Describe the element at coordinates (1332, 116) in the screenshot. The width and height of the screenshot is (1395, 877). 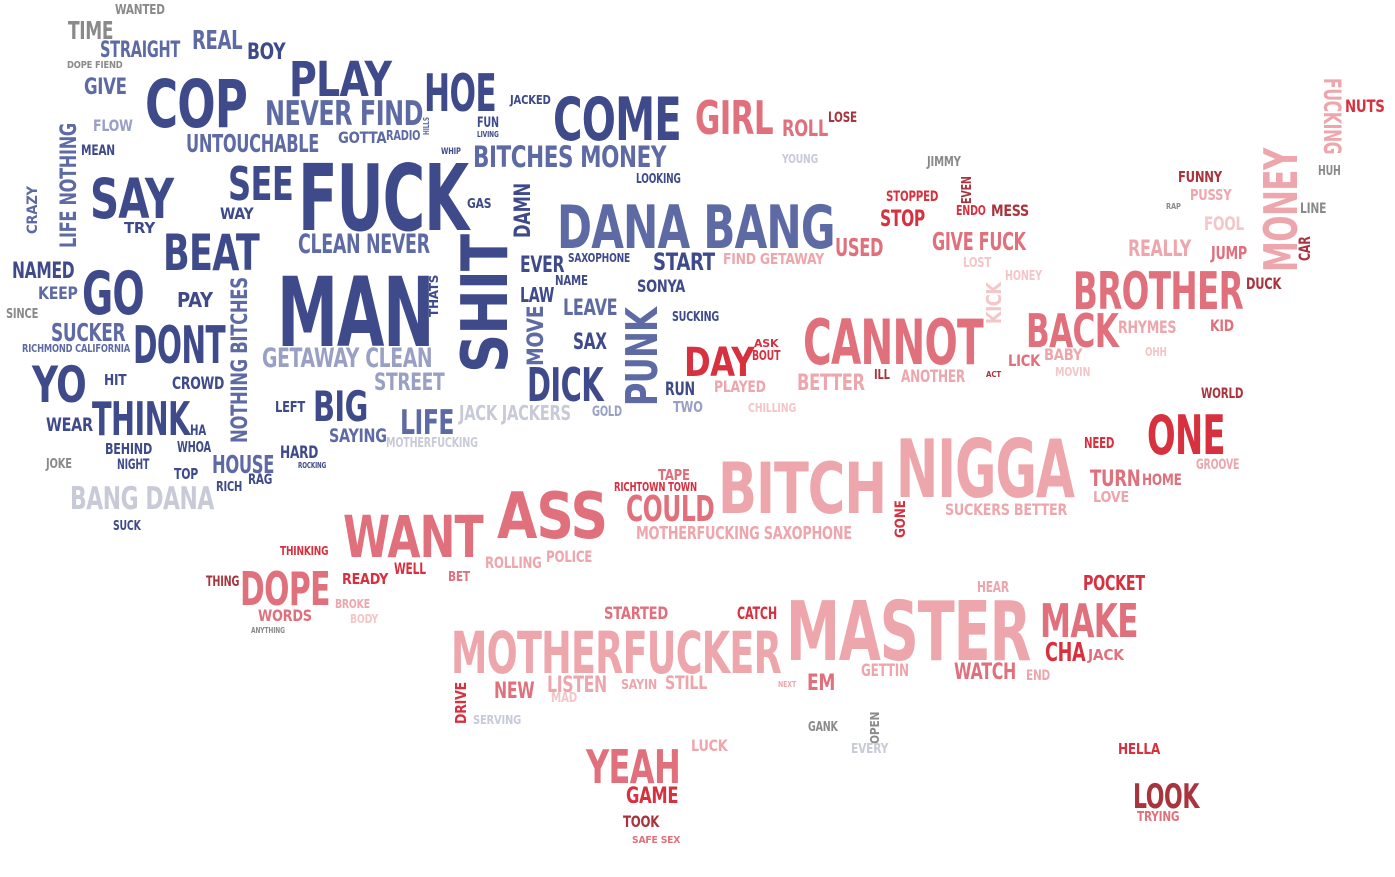
I see `word-fucking: FUCKING` at that location.